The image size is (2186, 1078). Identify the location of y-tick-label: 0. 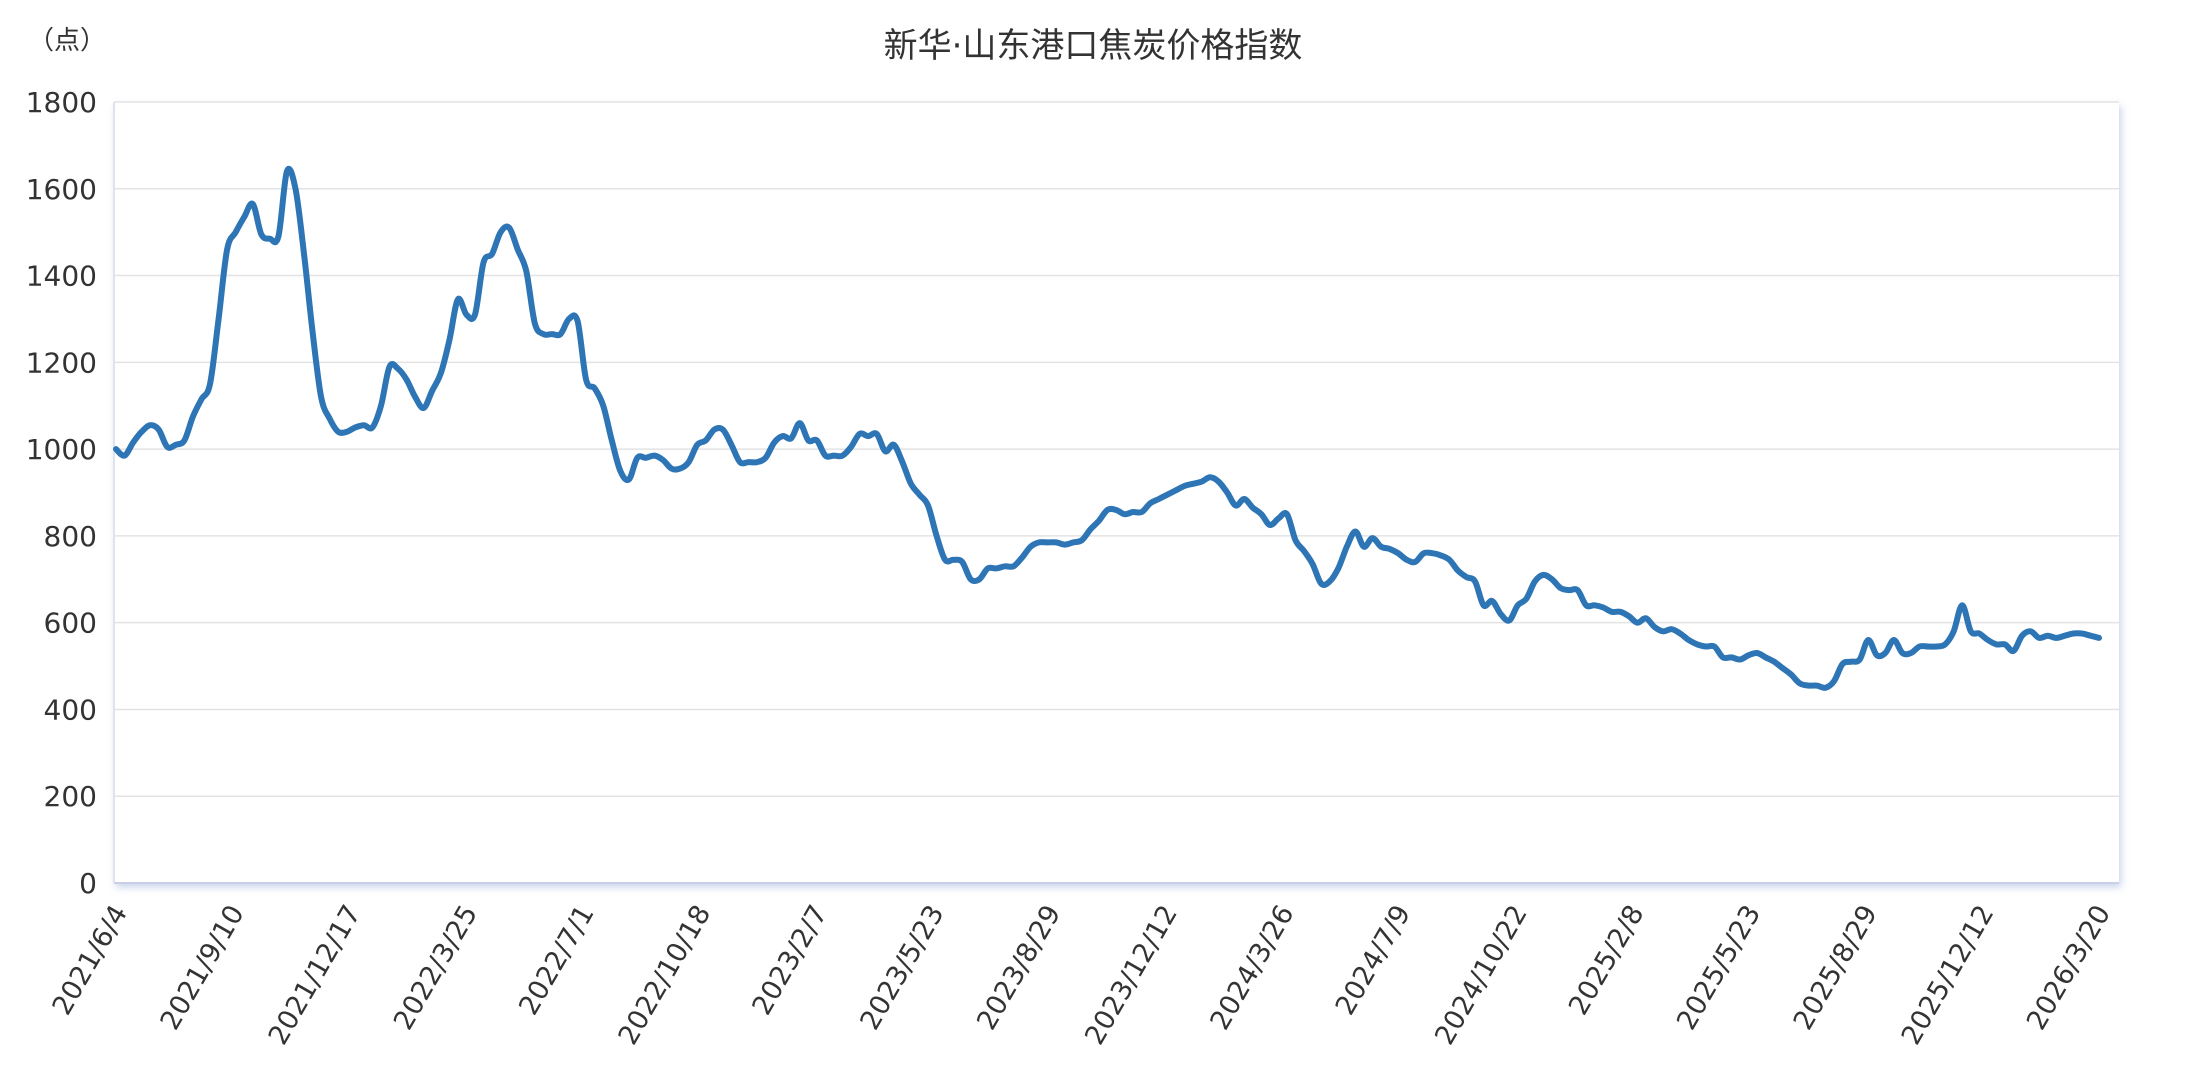
(88, 883).